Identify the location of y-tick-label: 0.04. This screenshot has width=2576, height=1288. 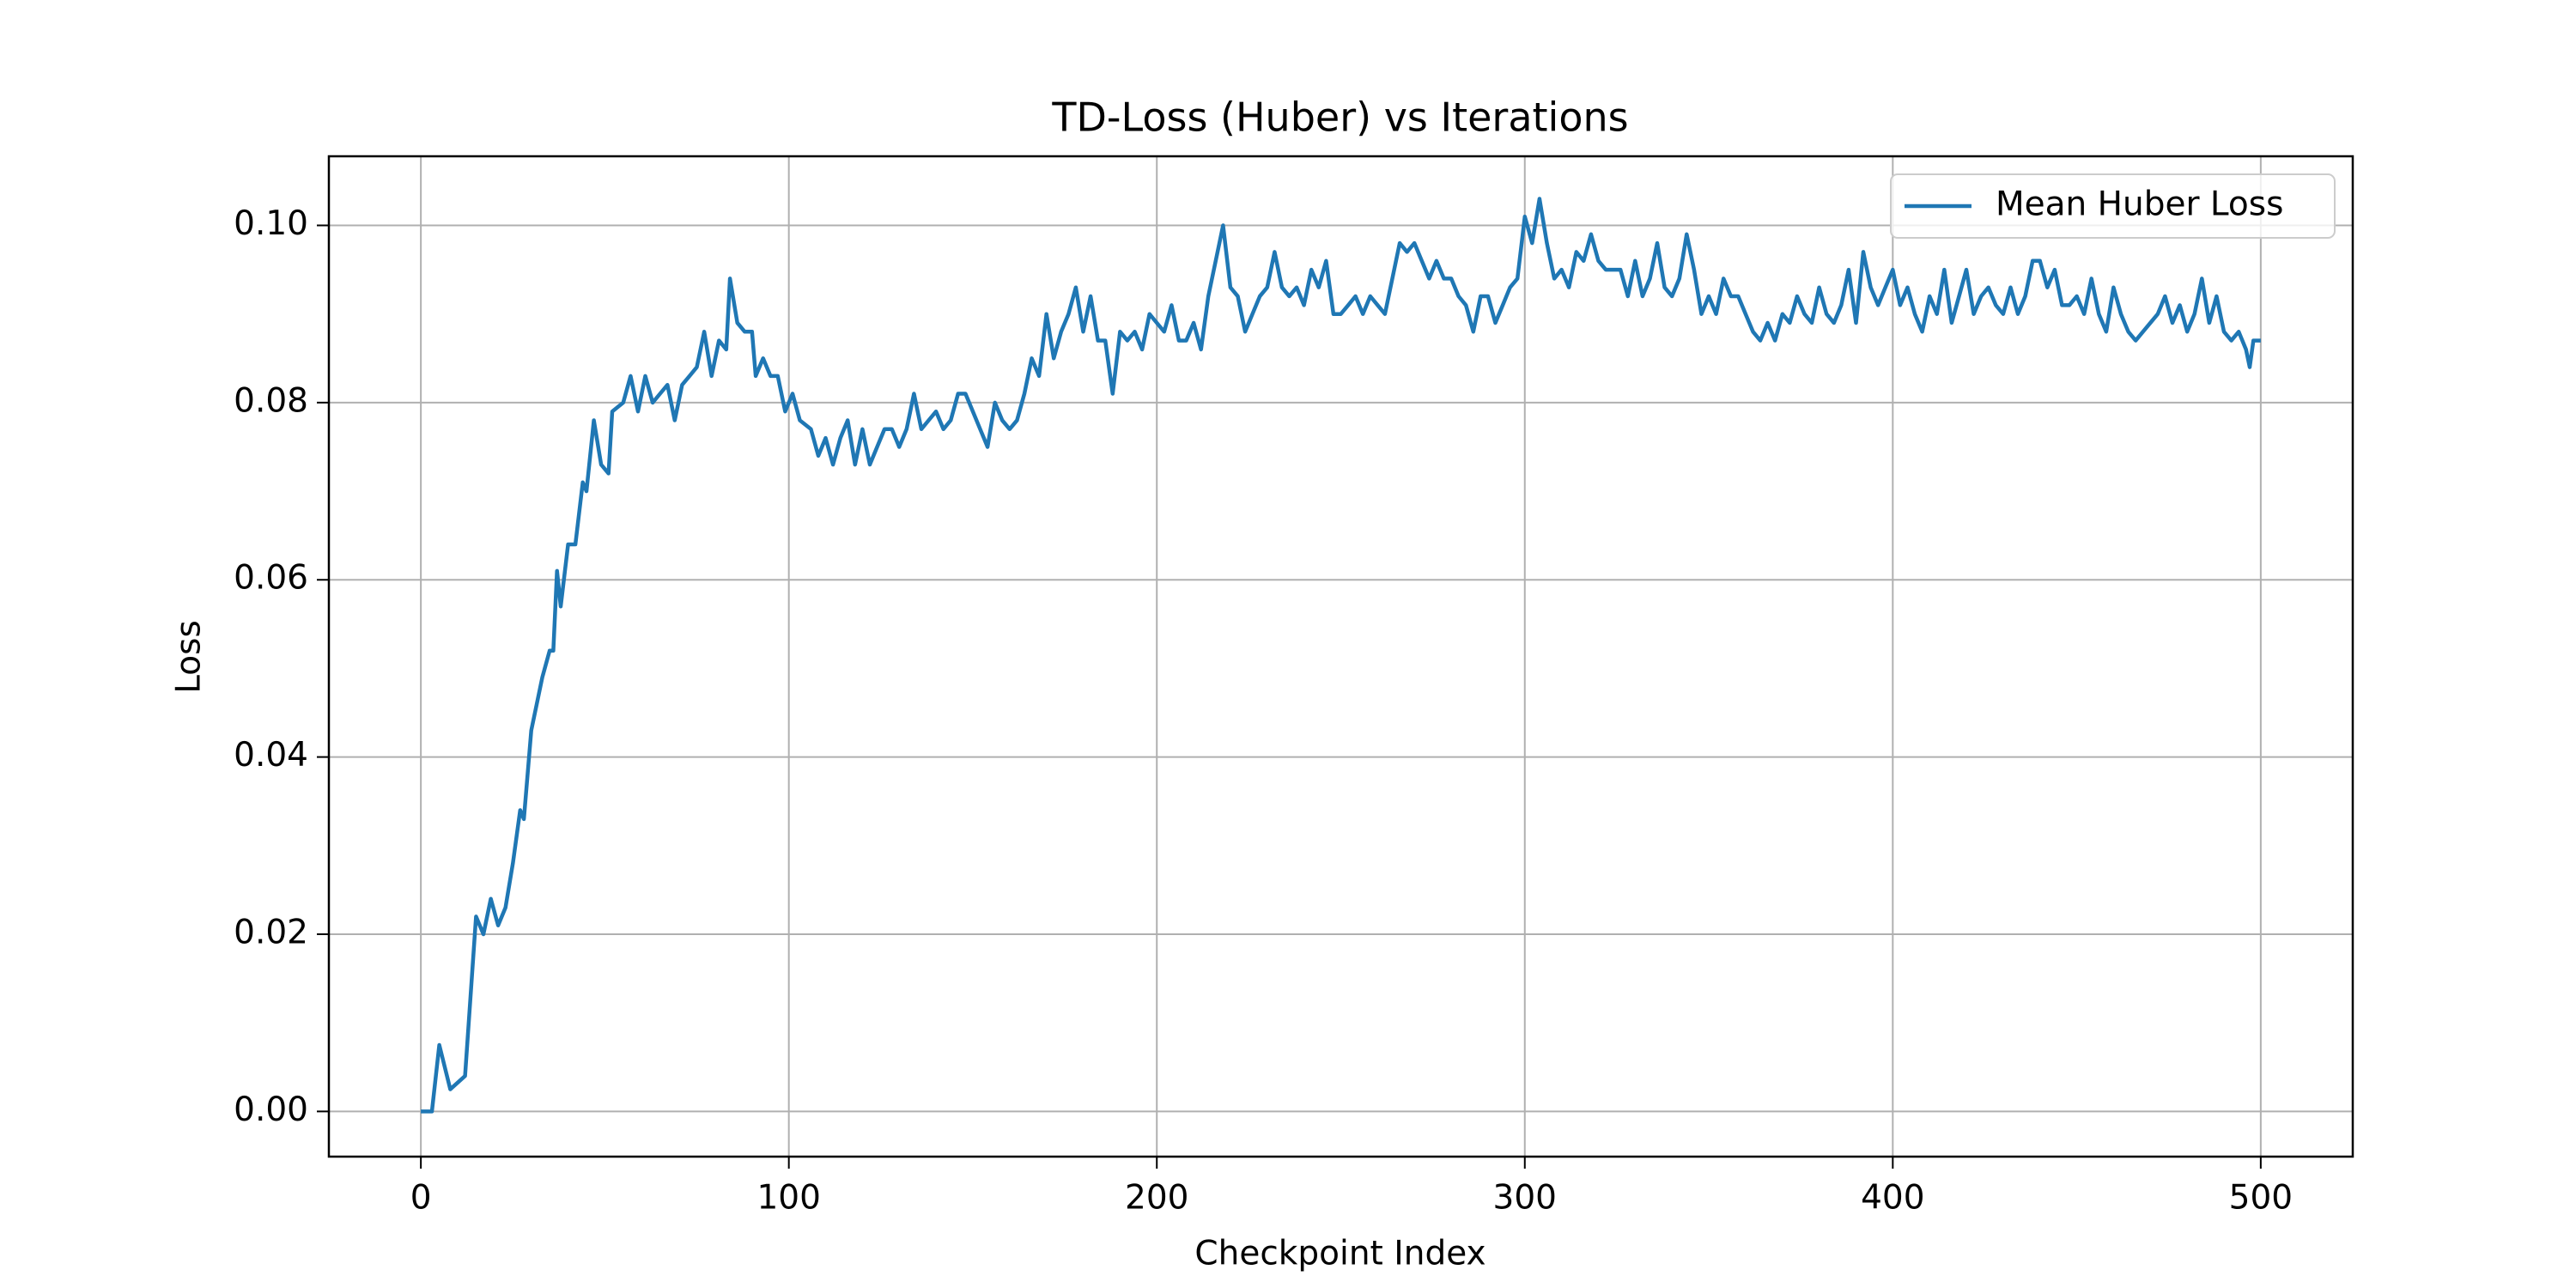
(271, 755).